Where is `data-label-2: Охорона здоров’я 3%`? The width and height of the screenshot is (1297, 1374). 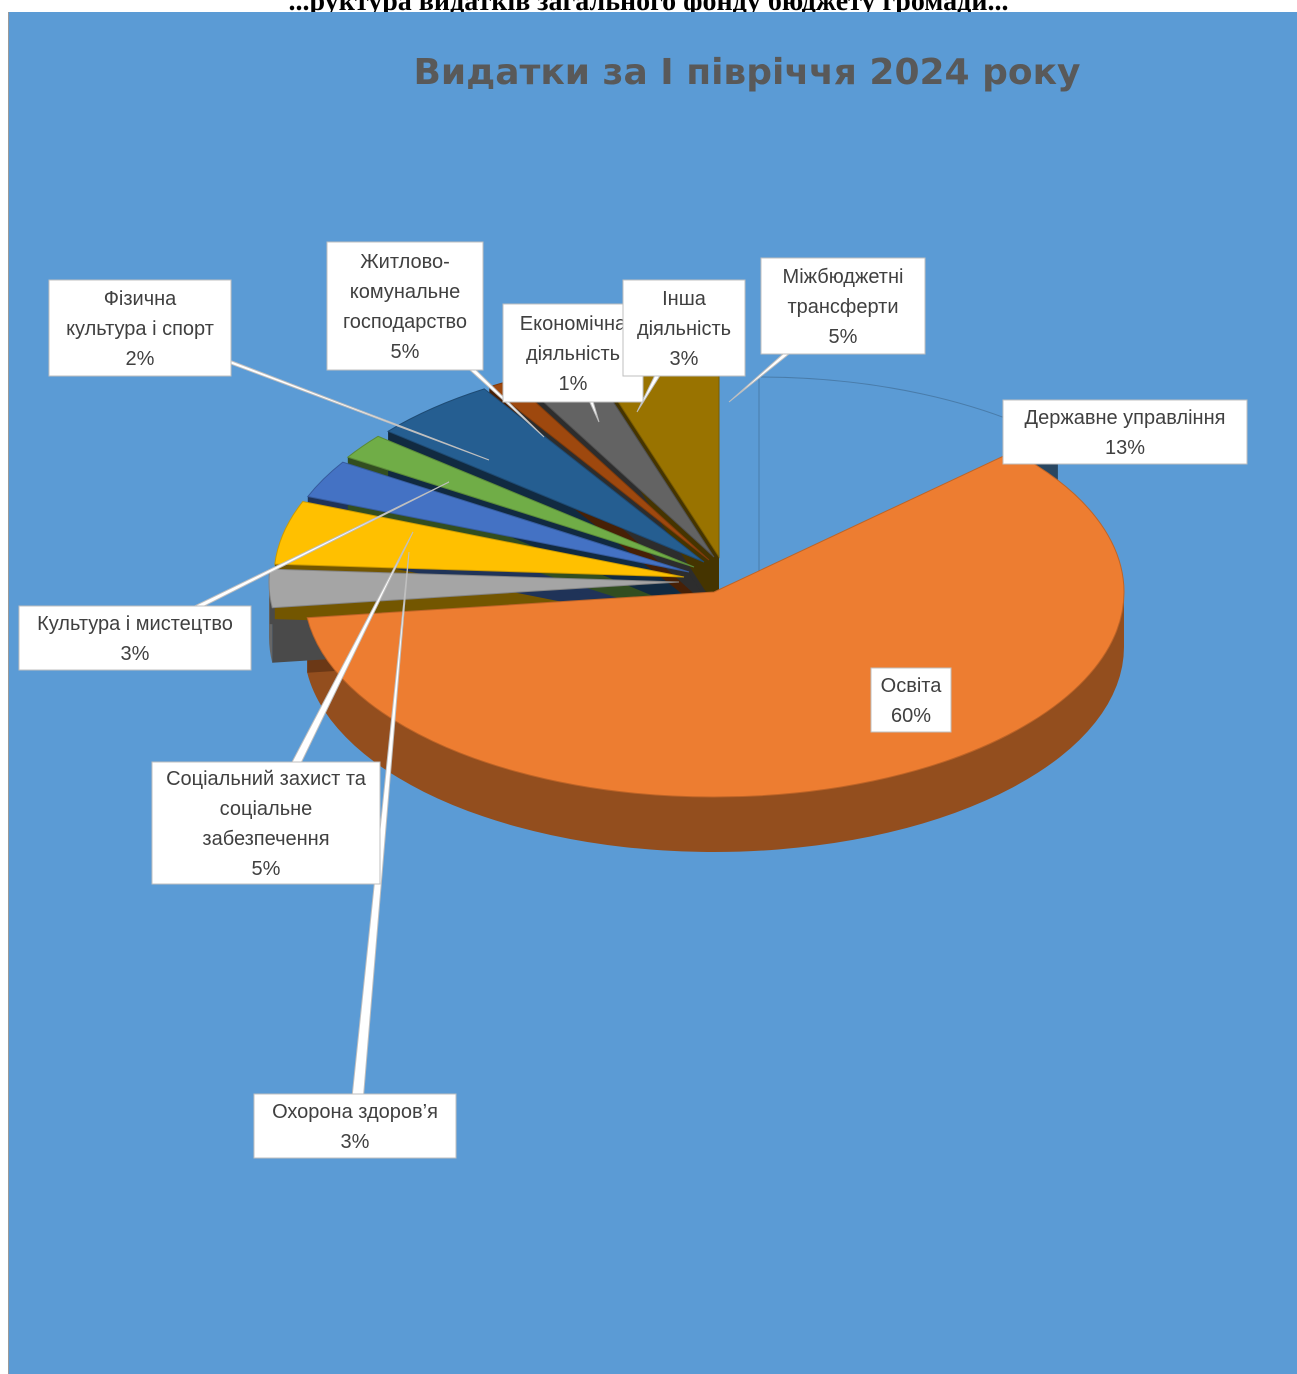
data-label-2: Охорона здоров’я 3% is located at coordinates (355, 1126).